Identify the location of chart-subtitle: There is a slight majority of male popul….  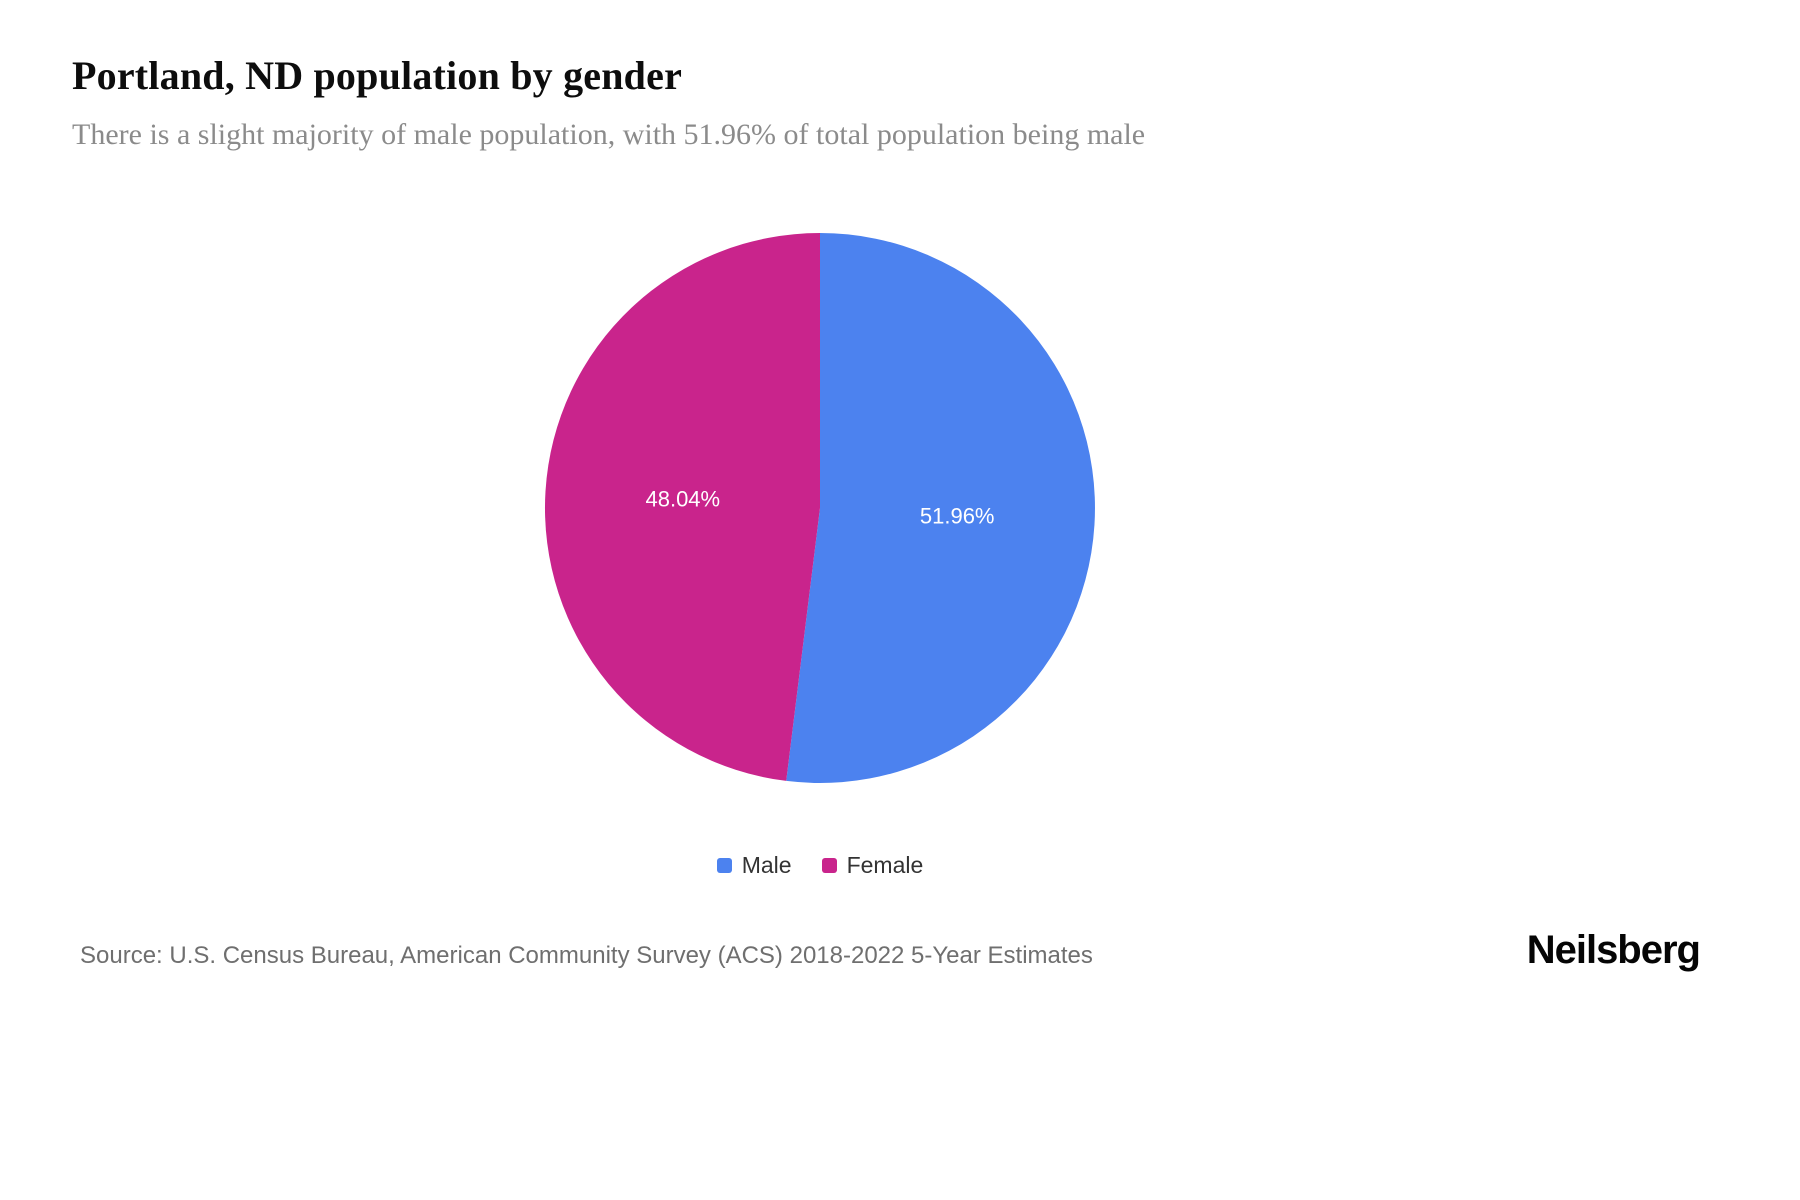
(609, 134).